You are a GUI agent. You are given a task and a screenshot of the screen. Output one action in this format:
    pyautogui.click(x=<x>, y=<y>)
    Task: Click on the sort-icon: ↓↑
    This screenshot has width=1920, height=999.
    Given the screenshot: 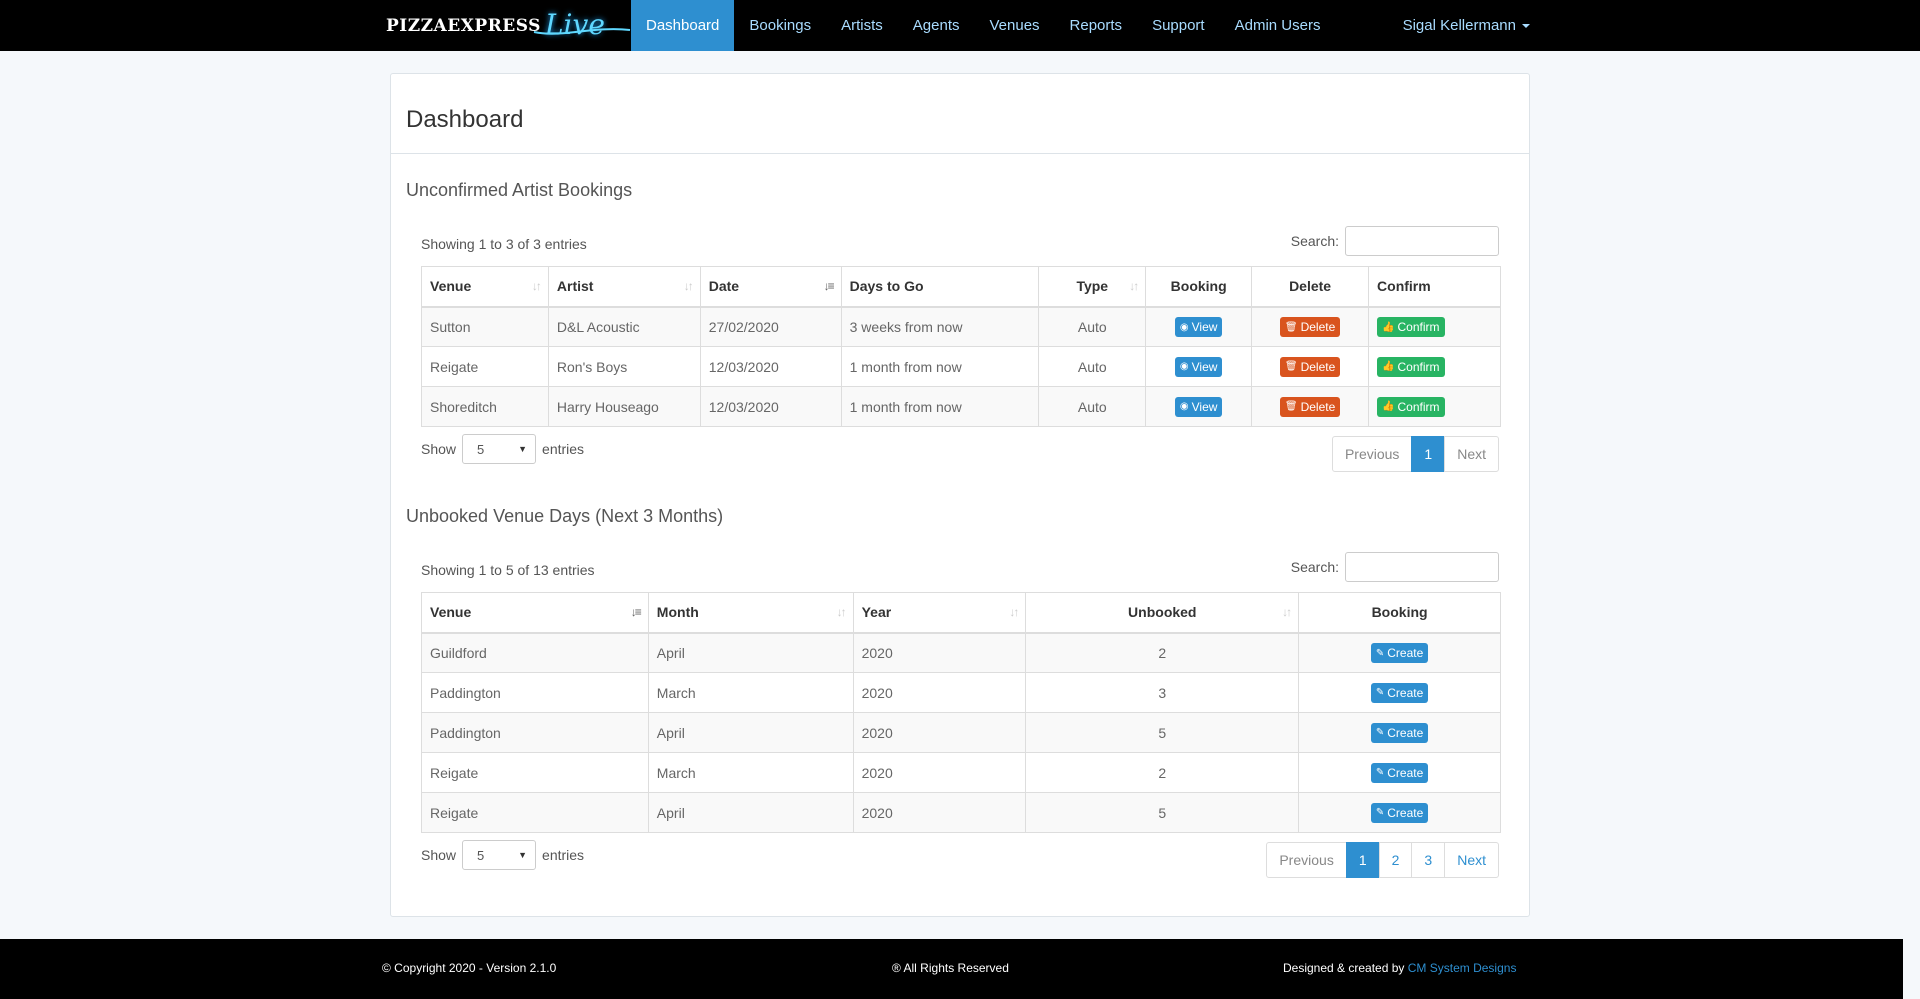 What is the action you would take?
    pyautogui.click(x=1287, y=612)
    